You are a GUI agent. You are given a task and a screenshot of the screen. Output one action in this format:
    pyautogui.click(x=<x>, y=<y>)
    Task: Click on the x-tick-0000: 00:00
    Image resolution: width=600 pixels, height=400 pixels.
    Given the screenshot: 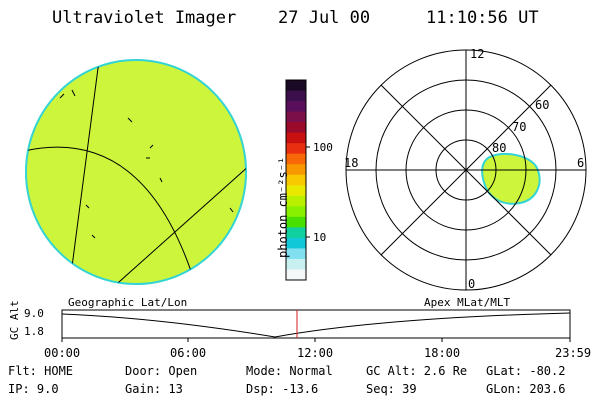 What is the action you would take?
    pyautogui.click(x=62, y=353)
    